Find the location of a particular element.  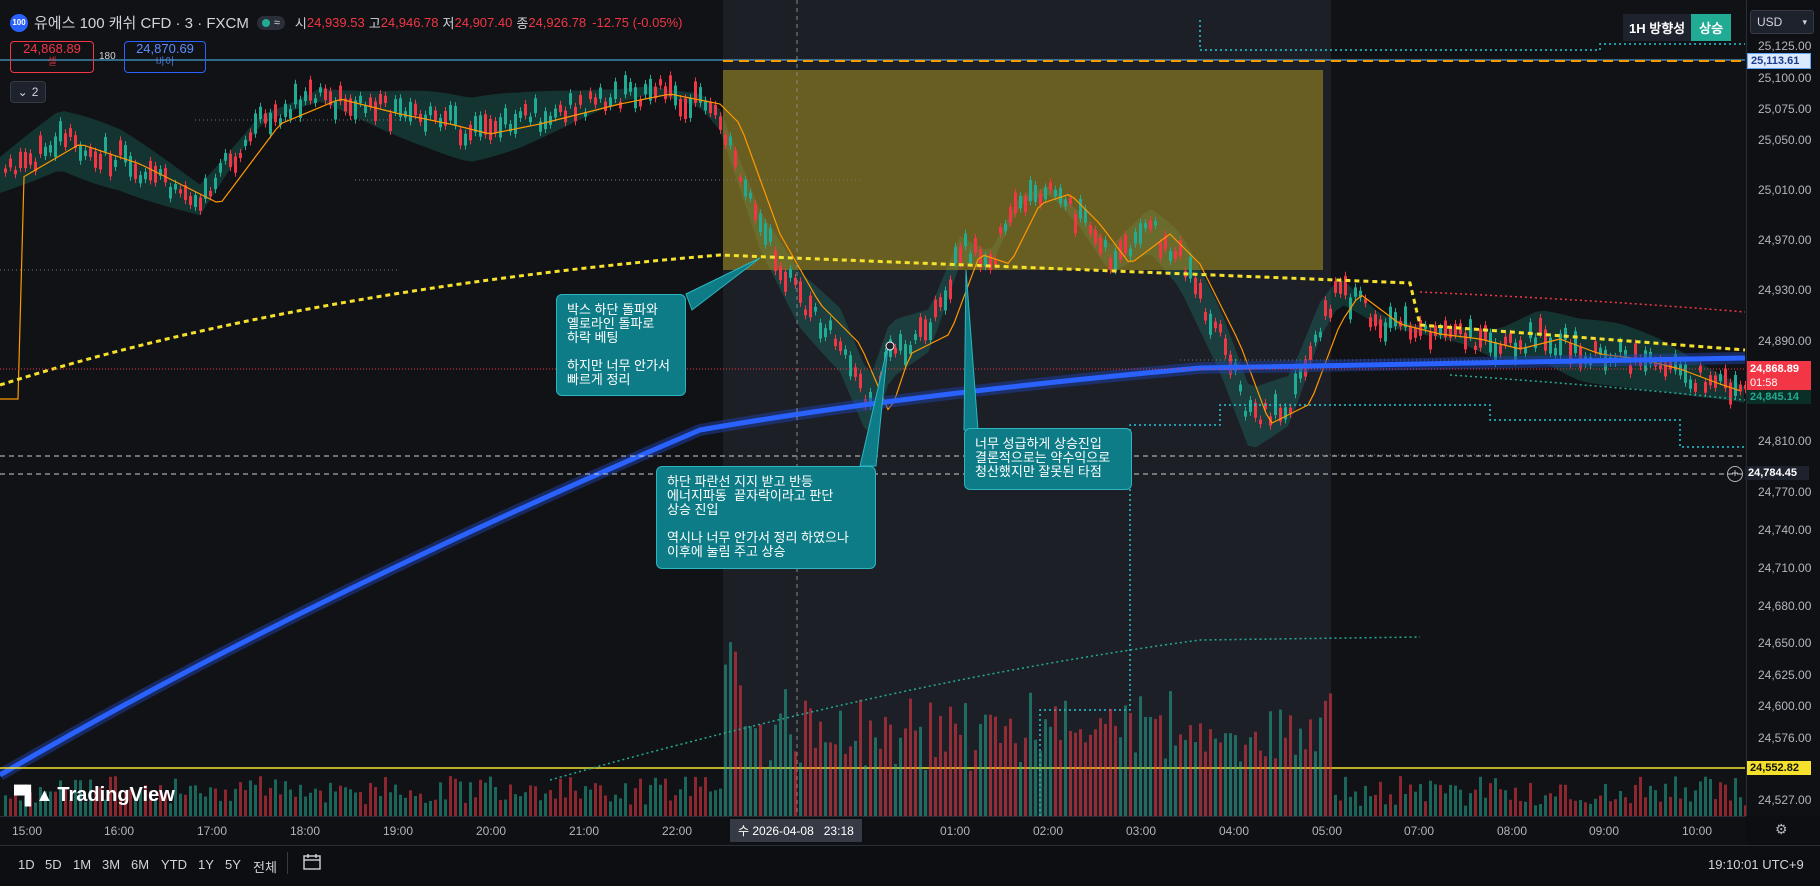

indicators-toggle-button: ⌄ 2 is located at coordinates (28, 92).